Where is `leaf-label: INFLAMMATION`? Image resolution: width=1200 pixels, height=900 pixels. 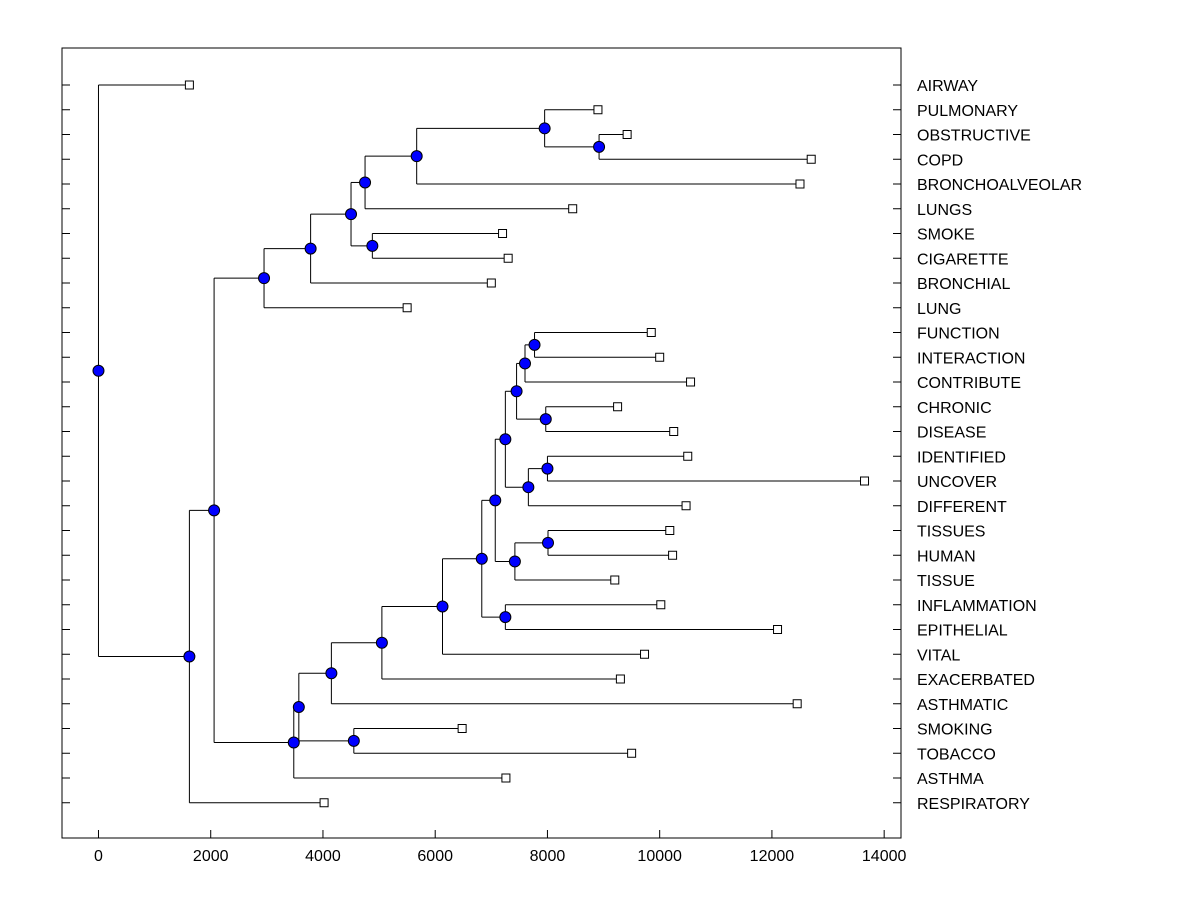
leaf-label: INFLAMMATION is located at coordinates (977, 606).